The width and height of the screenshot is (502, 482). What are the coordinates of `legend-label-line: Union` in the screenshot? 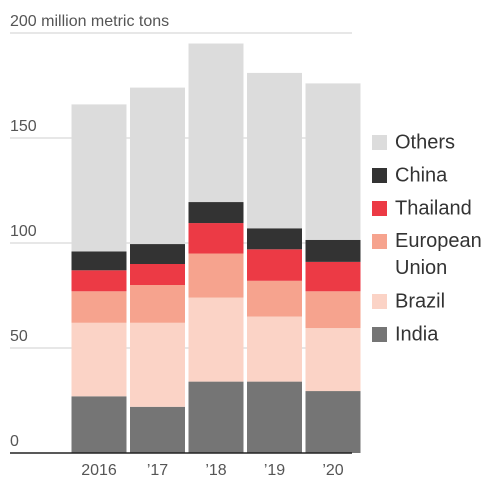 It's located at (421, 268).